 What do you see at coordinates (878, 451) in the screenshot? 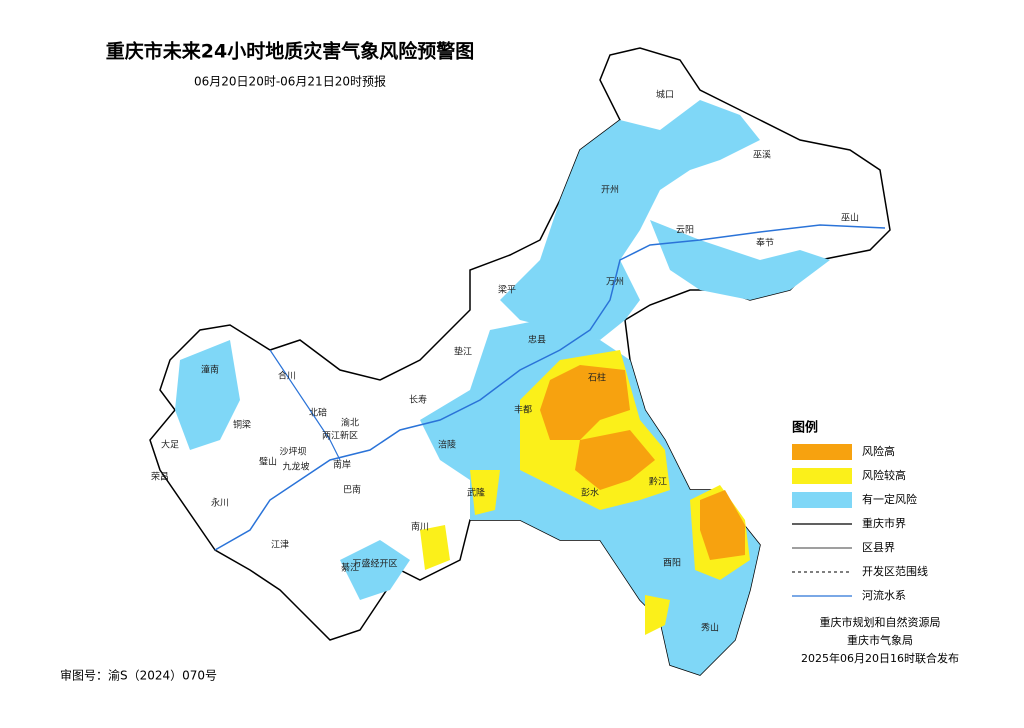
I see `legend-label: 风险高` at bounding box center [878, 451].